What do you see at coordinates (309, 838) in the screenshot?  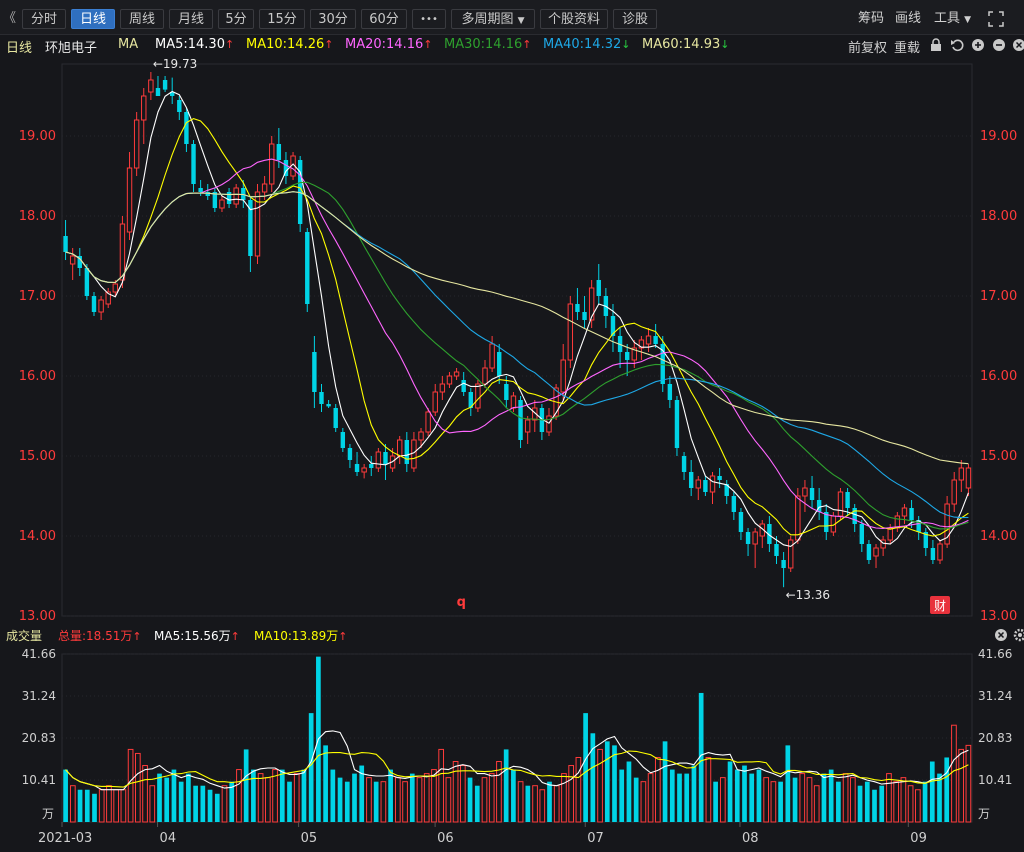 I see `x-tick-label: 05` at bounding box center [309, 838].